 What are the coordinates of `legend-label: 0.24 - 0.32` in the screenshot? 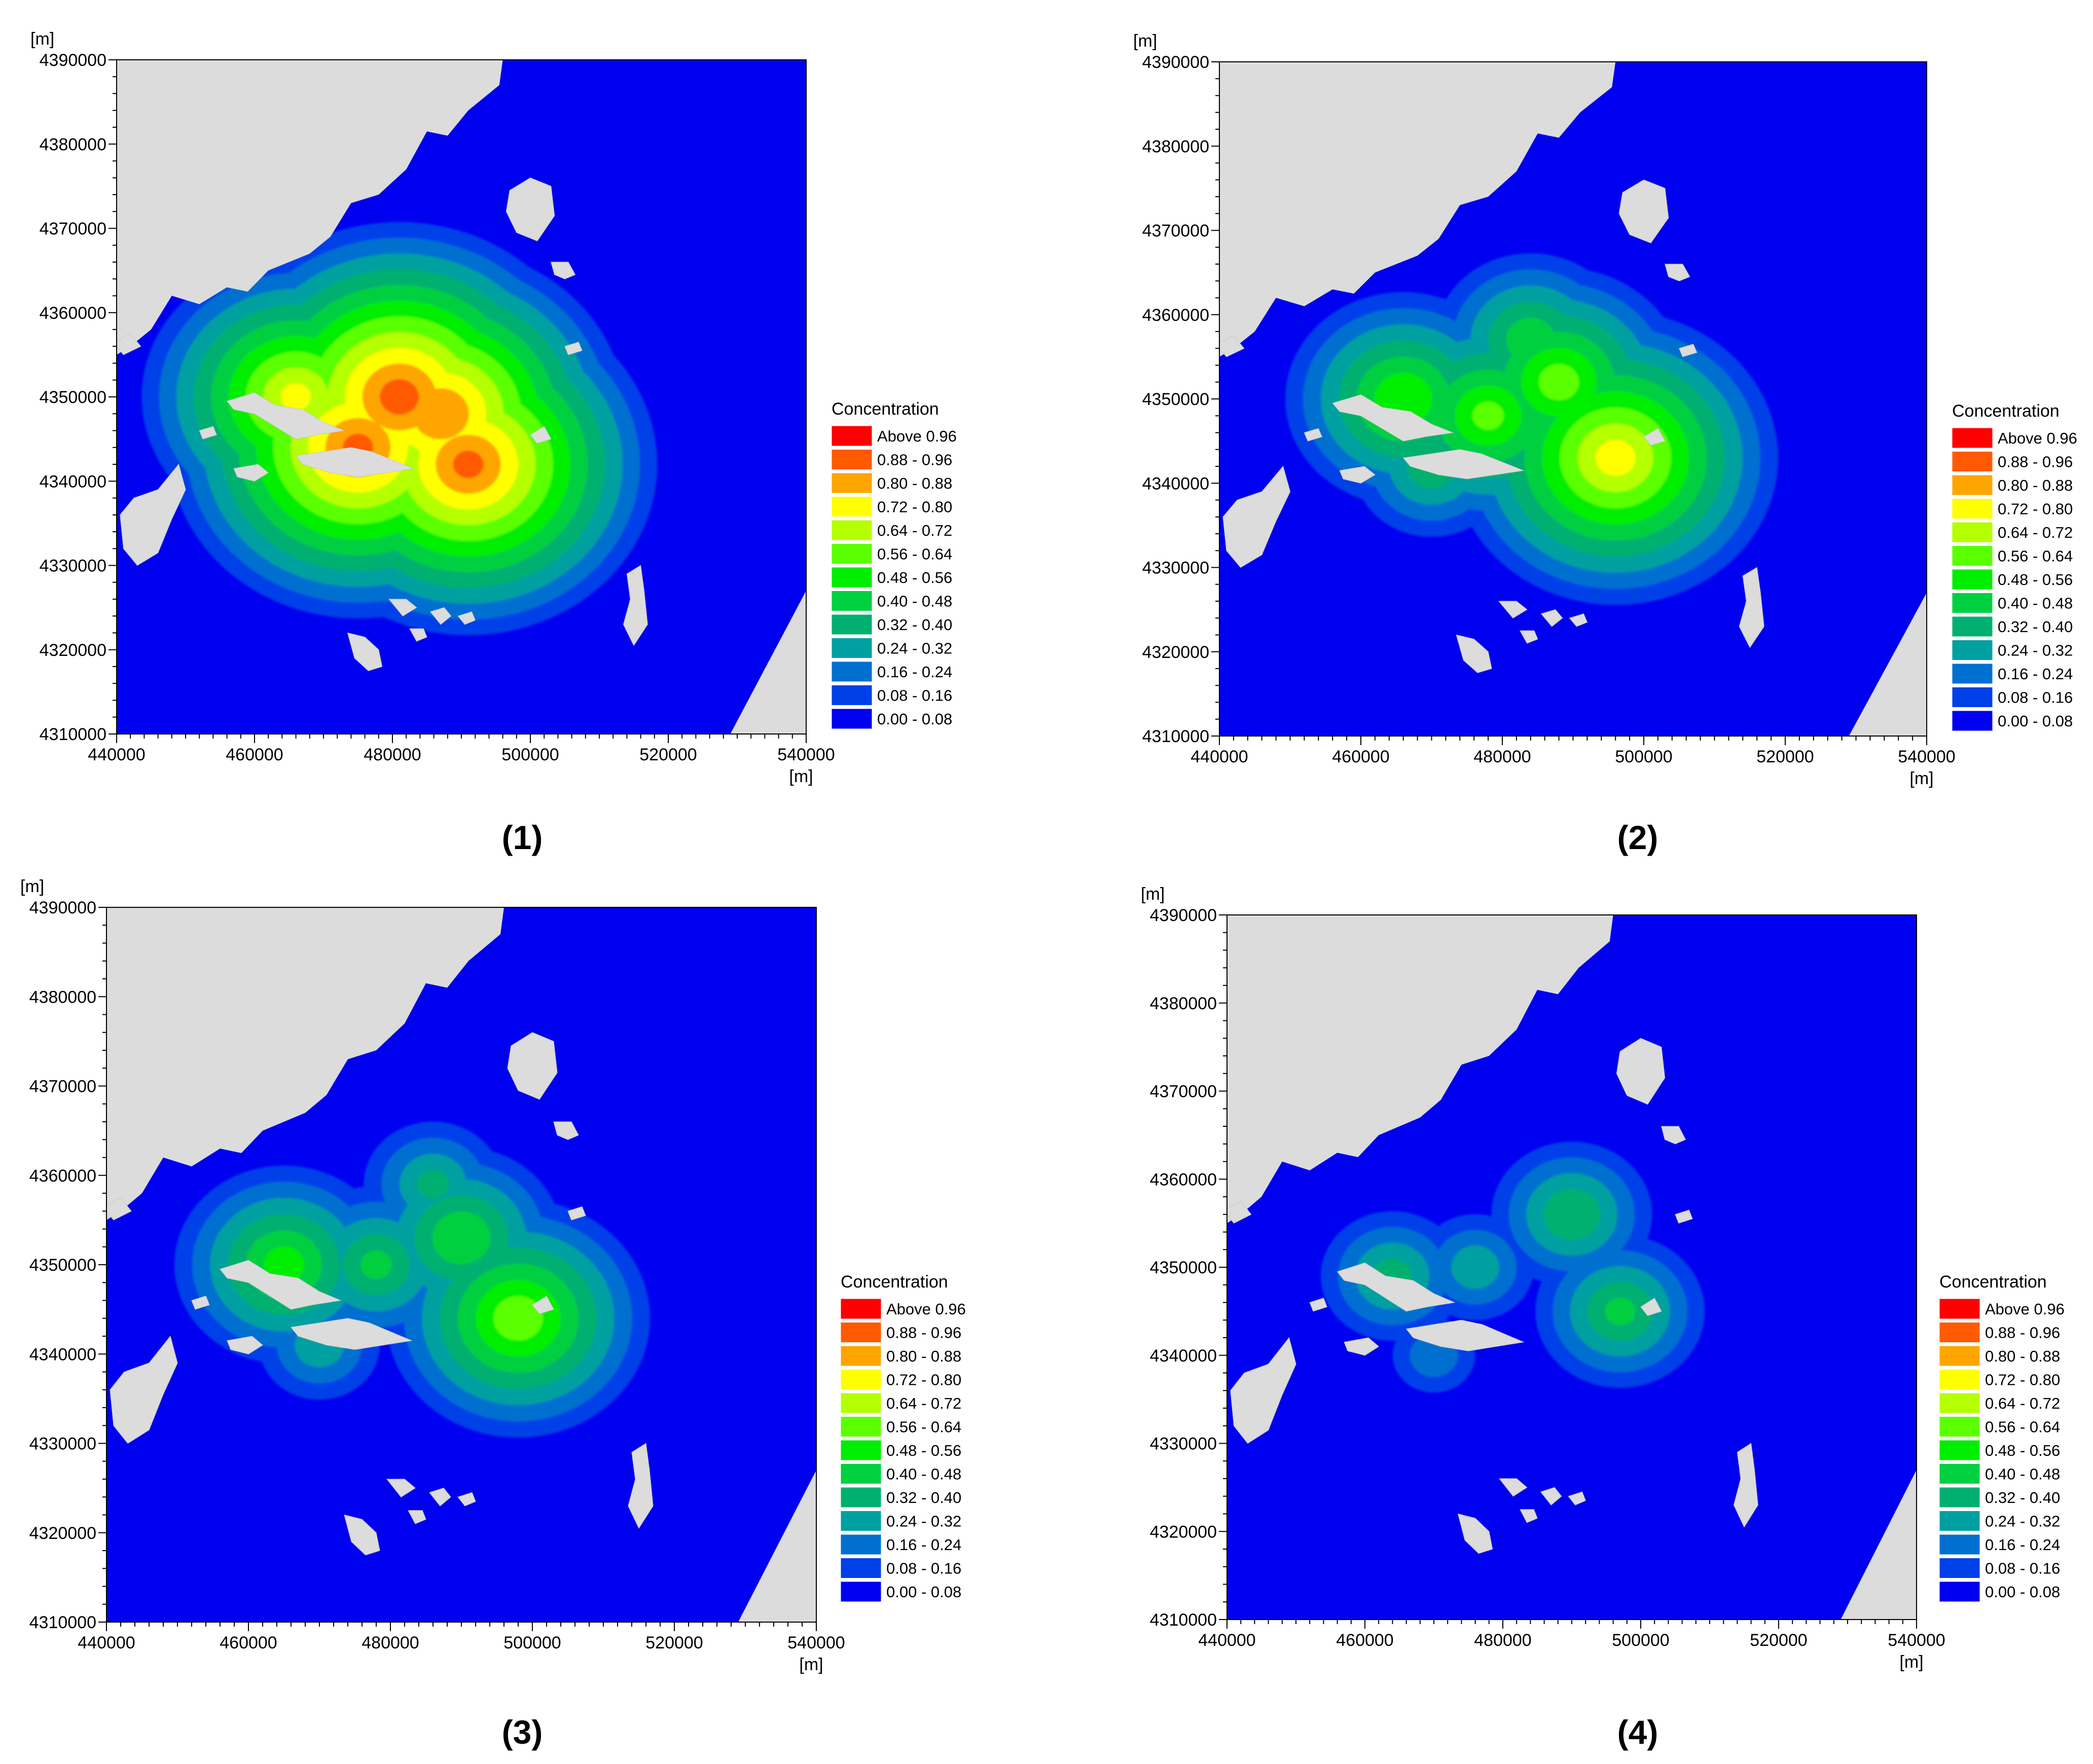 It's located at (923, 1521).